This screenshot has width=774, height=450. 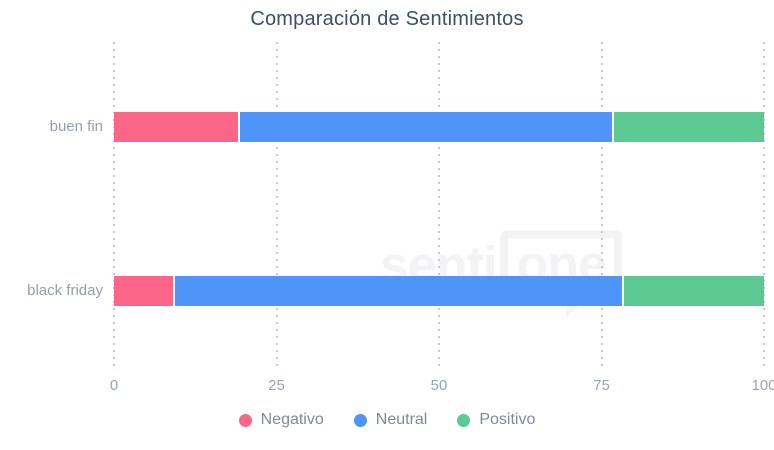 What do you see at coordinates (401, 419) in the screenshot?
I see `legend-label: Neutral` at bounding box center [401, 419].